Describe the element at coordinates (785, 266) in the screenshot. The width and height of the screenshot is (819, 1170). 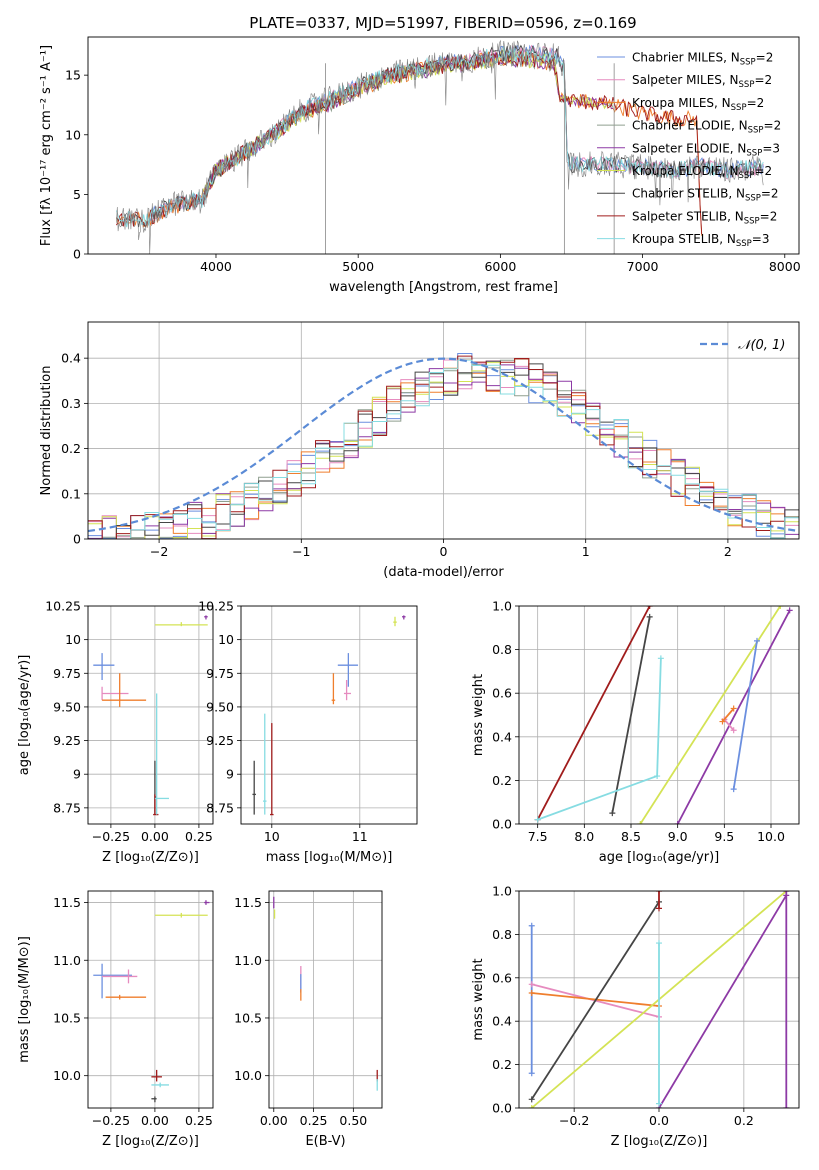
I see `x-tick-label: 8000` at that location.